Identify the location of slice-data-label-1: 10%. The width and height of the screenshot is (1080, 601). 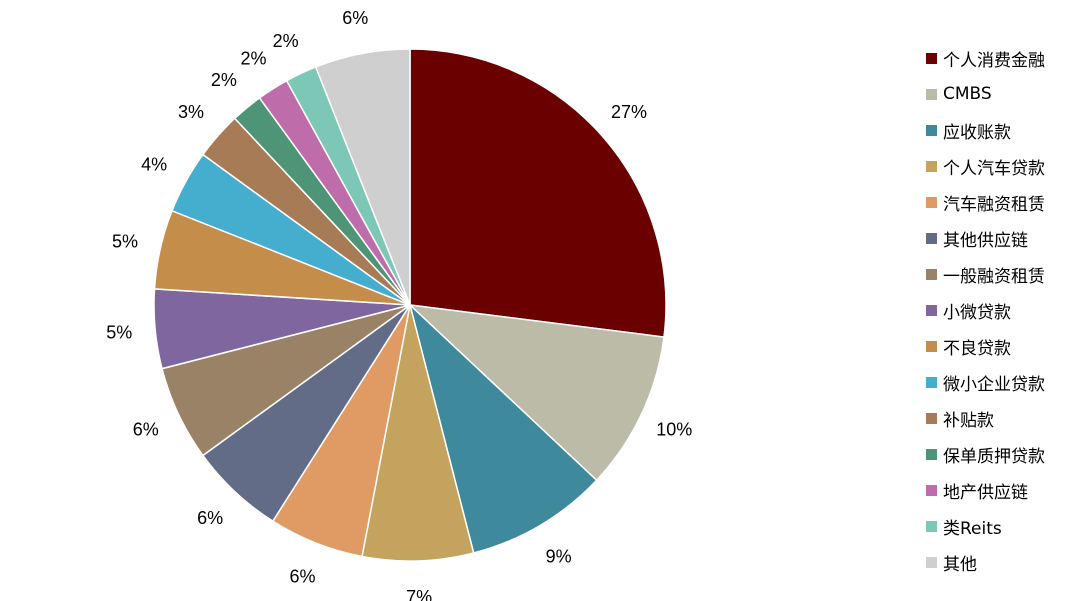
(674, 429).